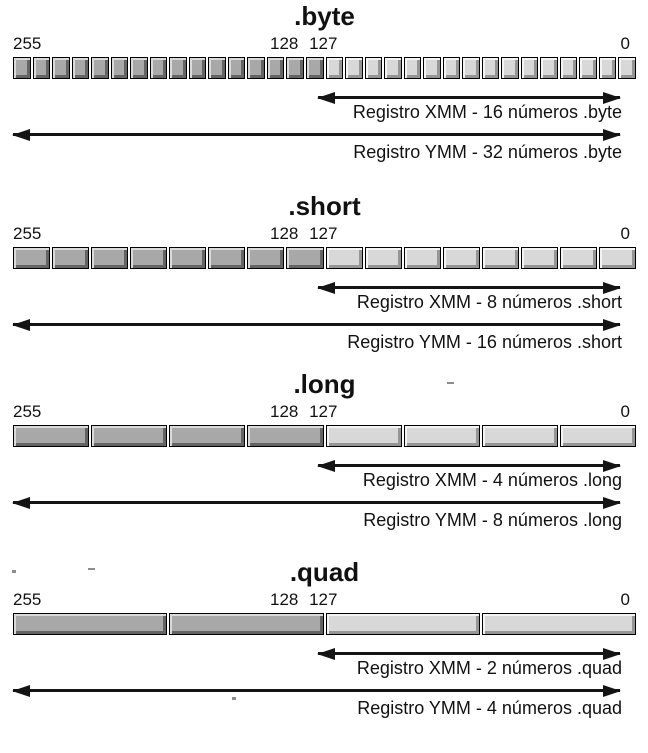  What do you see at coordinates (492, 520) in the screenshot?
I see `ymm-caption: Registro YMM - 8 números .long` at bounding box center [492, 520].